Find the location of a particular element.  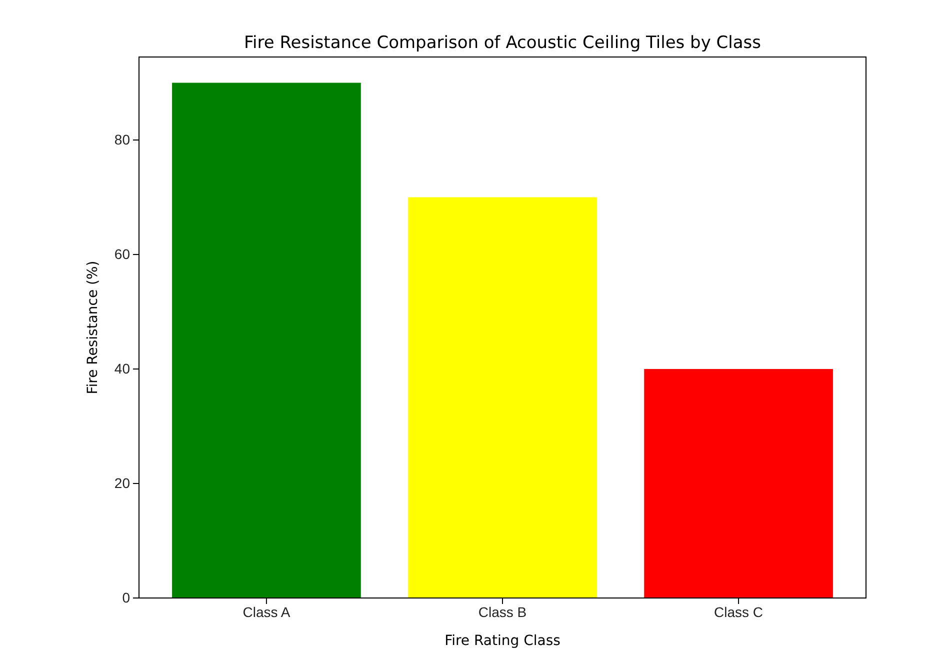

y-tick-label: 40 is located at coordinates (122, 368).